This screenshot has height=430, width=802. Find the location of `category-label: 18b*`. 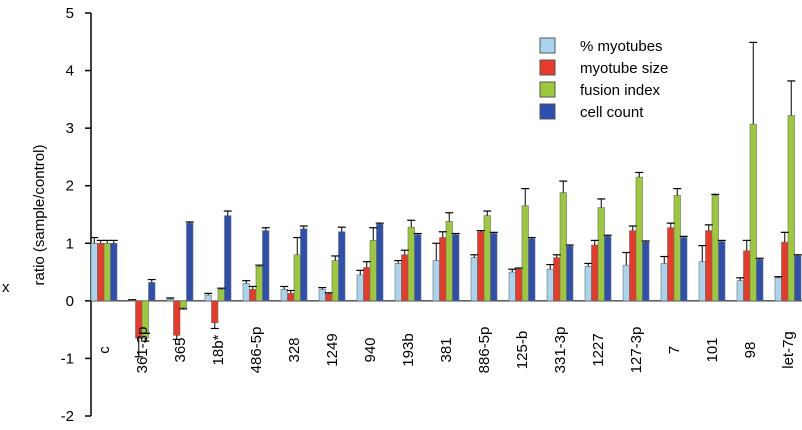

category-label: 18b* is located at coordinates (218, 349).